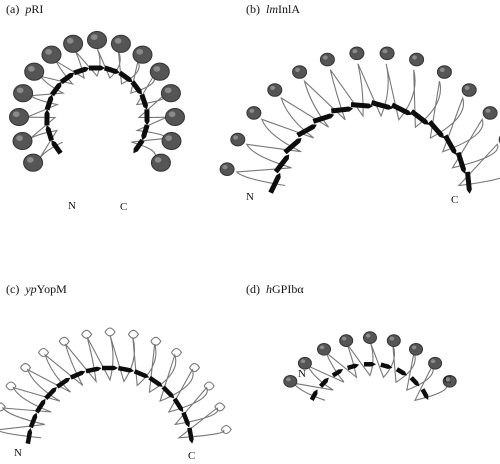  I want to click on panel-a-label: (a) pRI, so click(25, 9).